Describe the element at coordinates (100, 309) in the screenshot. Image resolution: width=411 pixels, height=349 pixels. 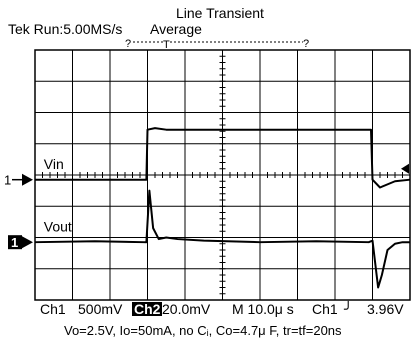
I see `ch1-scale: 500mV` at that location.